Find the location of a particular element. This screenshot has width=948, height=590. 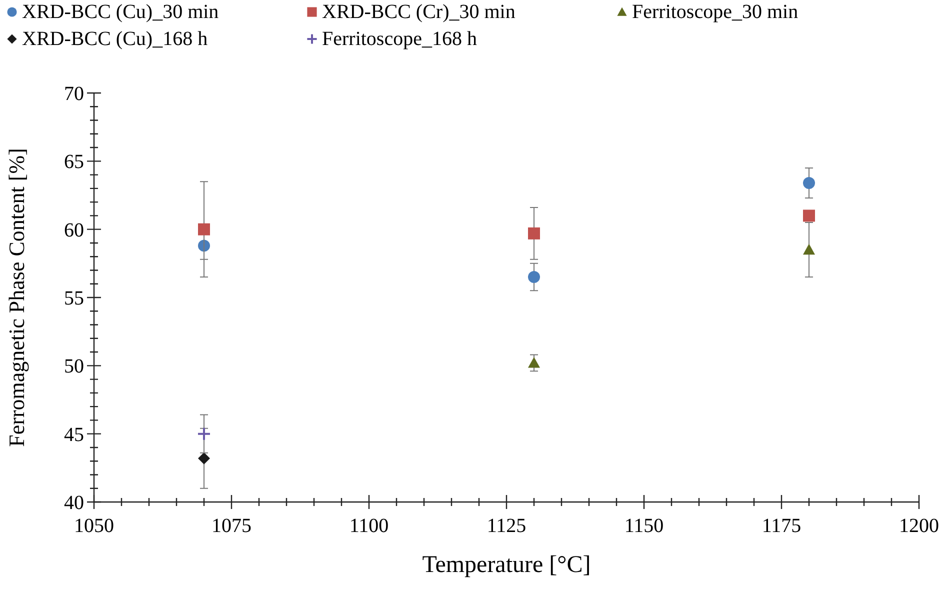

legend-label: Ferritoscope_30 min is located at coordinates (715, 12).